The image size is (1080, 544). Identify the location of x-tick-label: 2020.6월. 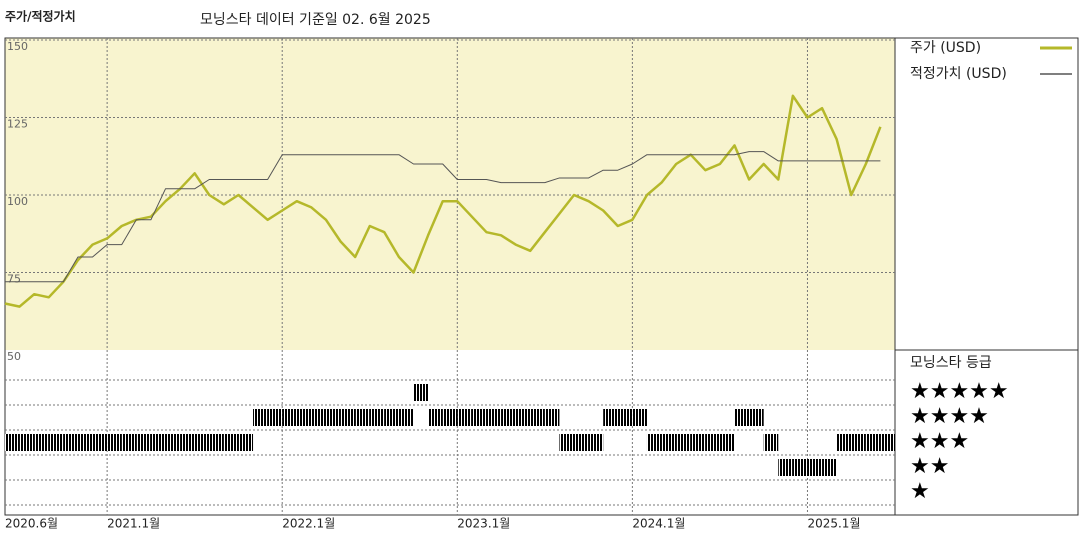
(31, 524).